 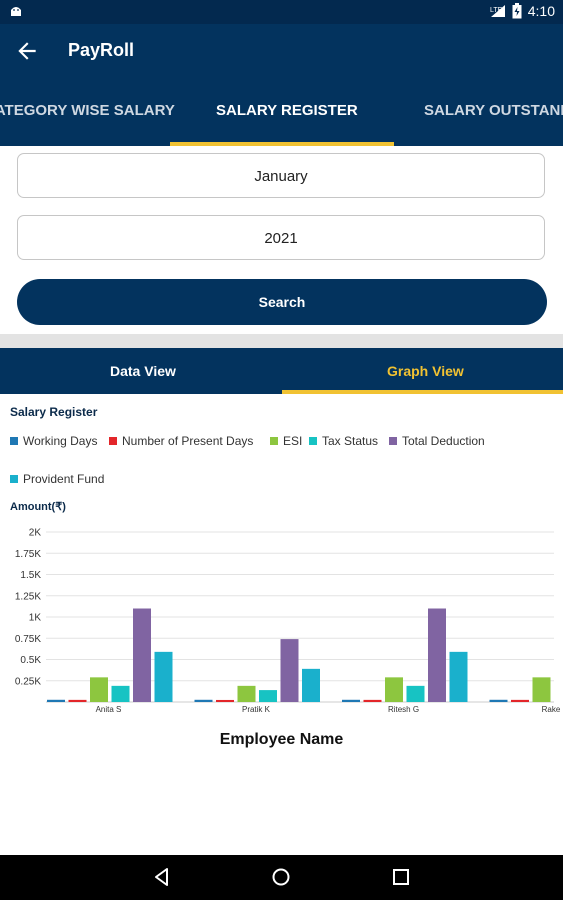 I want to click on legend-provident-fund: Provident Fund, so click(x=57, y=479).